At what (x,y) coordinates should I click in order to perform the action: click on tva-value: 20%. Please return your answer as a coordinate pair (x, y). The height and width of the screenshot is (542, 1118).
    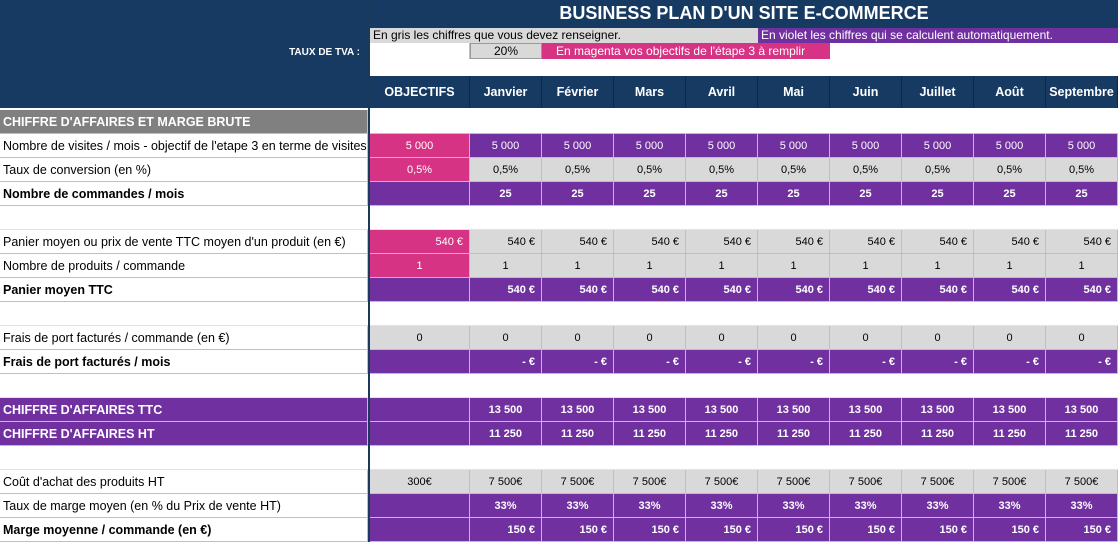
    Looking at the image, I should click on (506, 51).